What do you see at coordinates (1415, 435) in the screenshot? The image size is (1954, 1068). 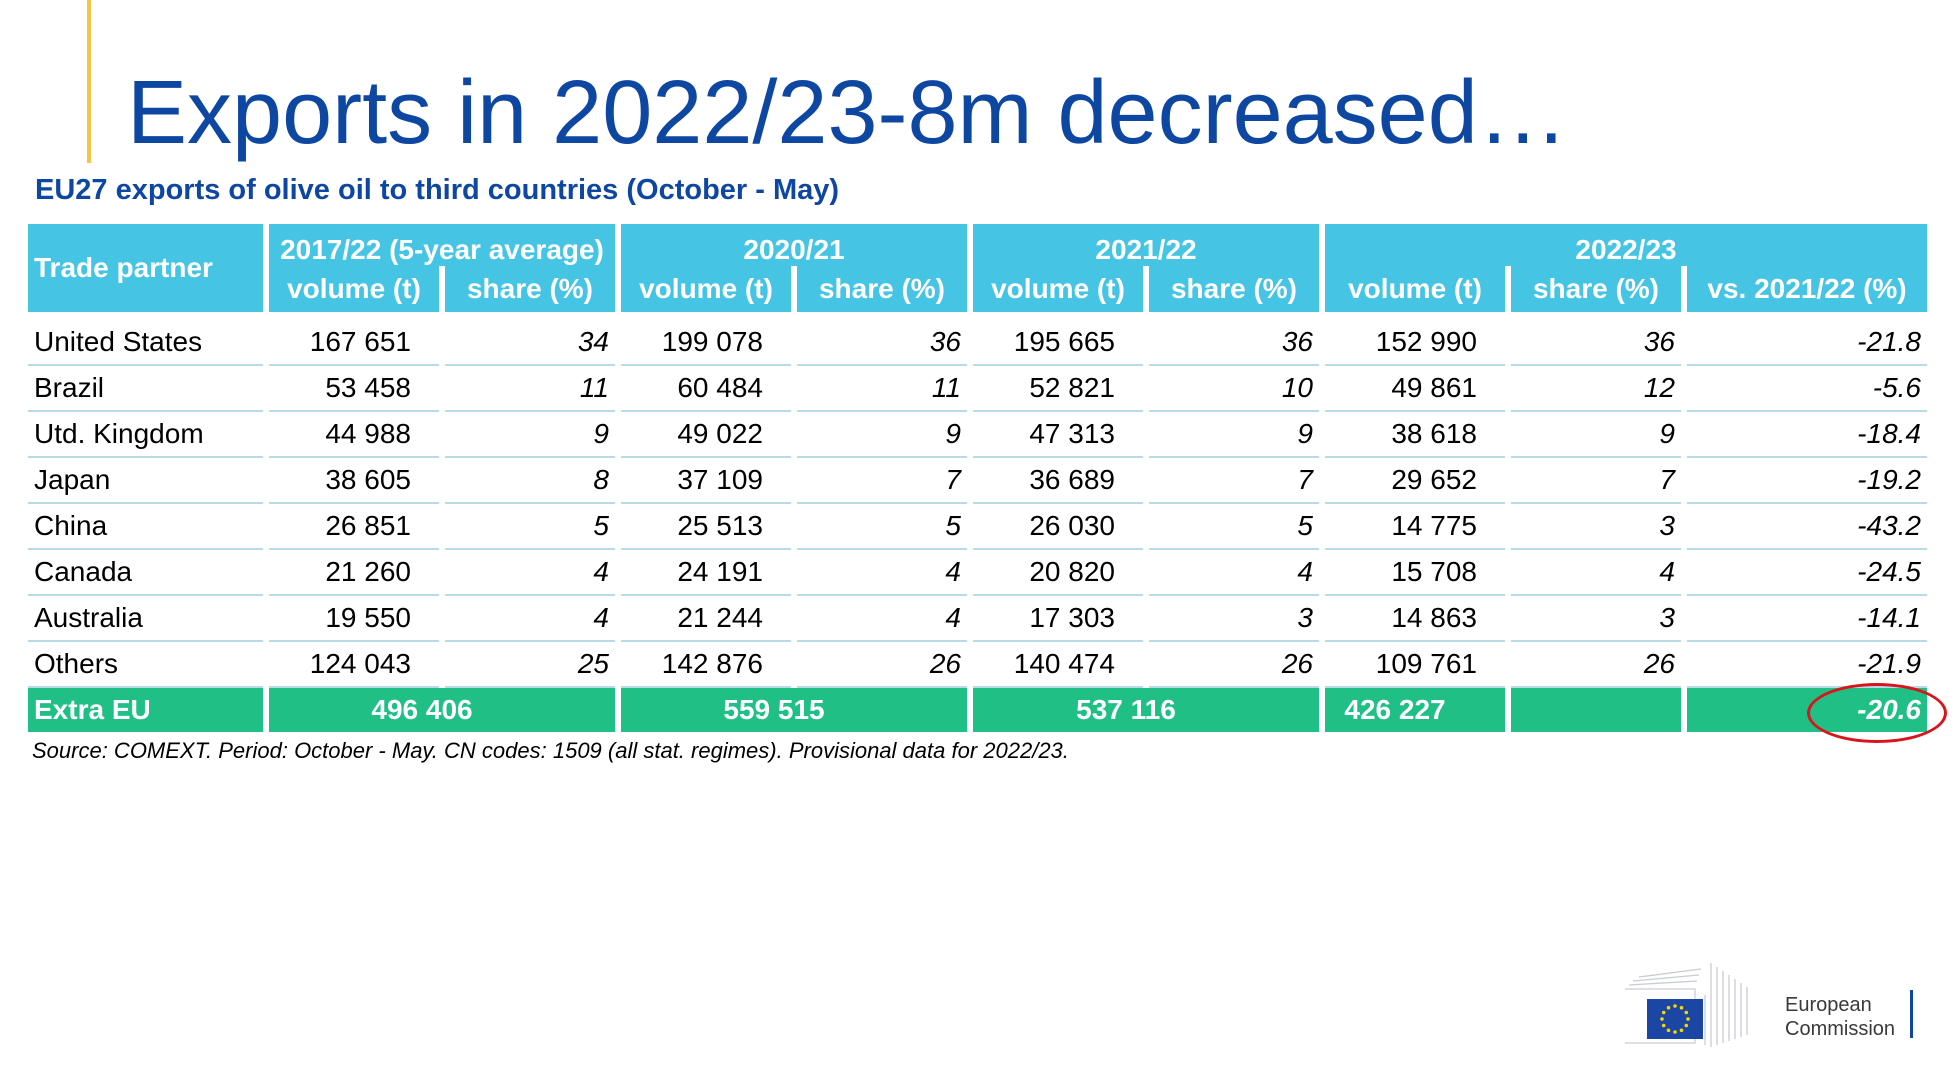 I see `volume-cell: 38 618` at bounding box center [1415, 435].